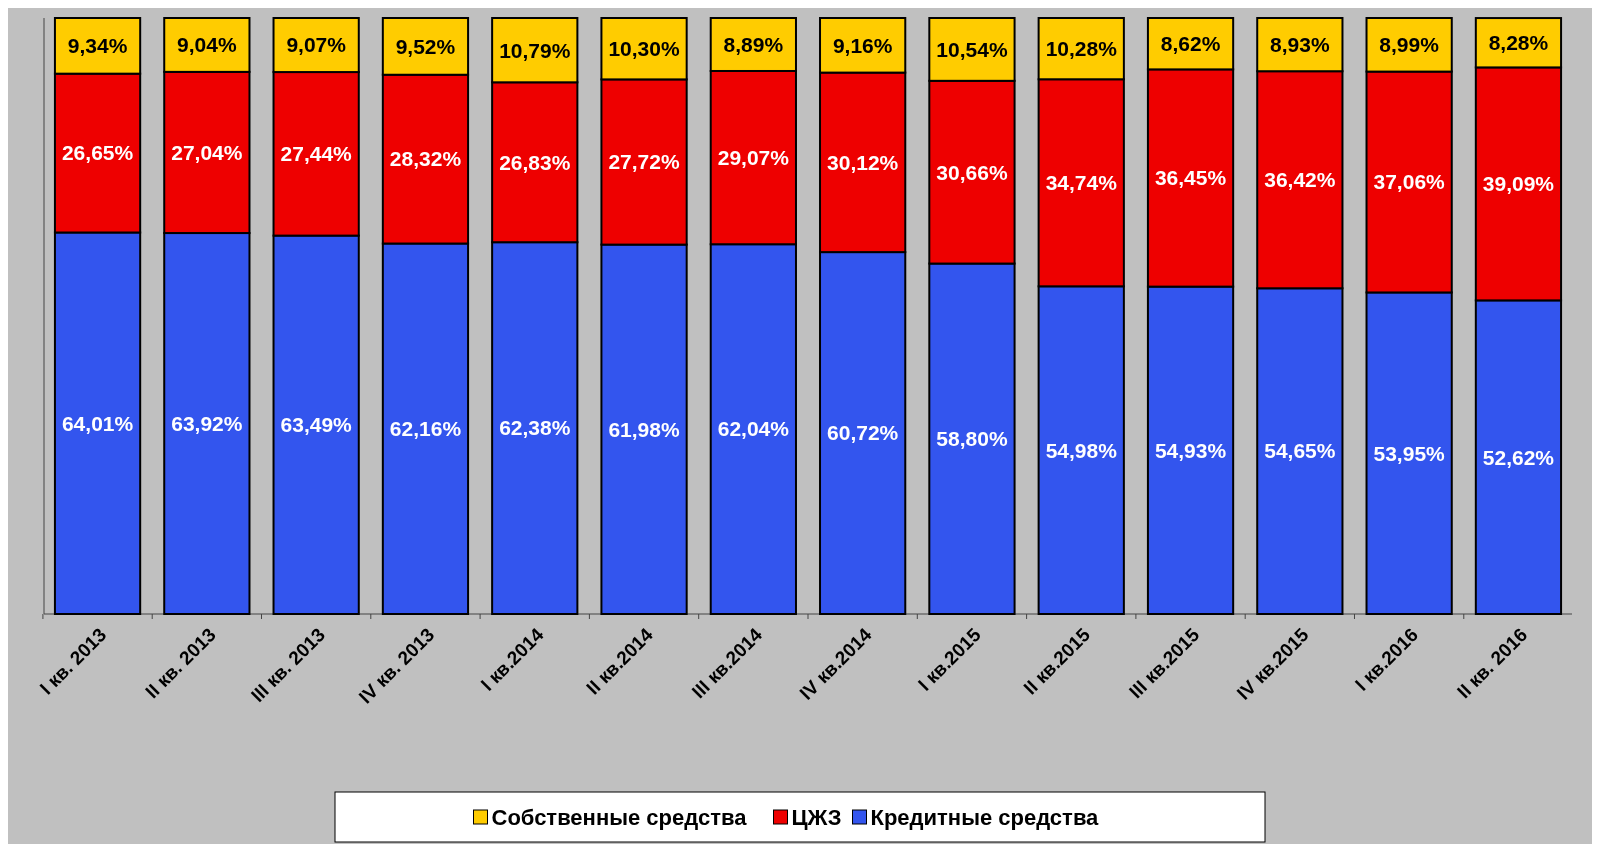  What do you see at coordinates (97, 46) in the screenshot?
I see `data-label: 9,34%` at bounding box center [97, 46].